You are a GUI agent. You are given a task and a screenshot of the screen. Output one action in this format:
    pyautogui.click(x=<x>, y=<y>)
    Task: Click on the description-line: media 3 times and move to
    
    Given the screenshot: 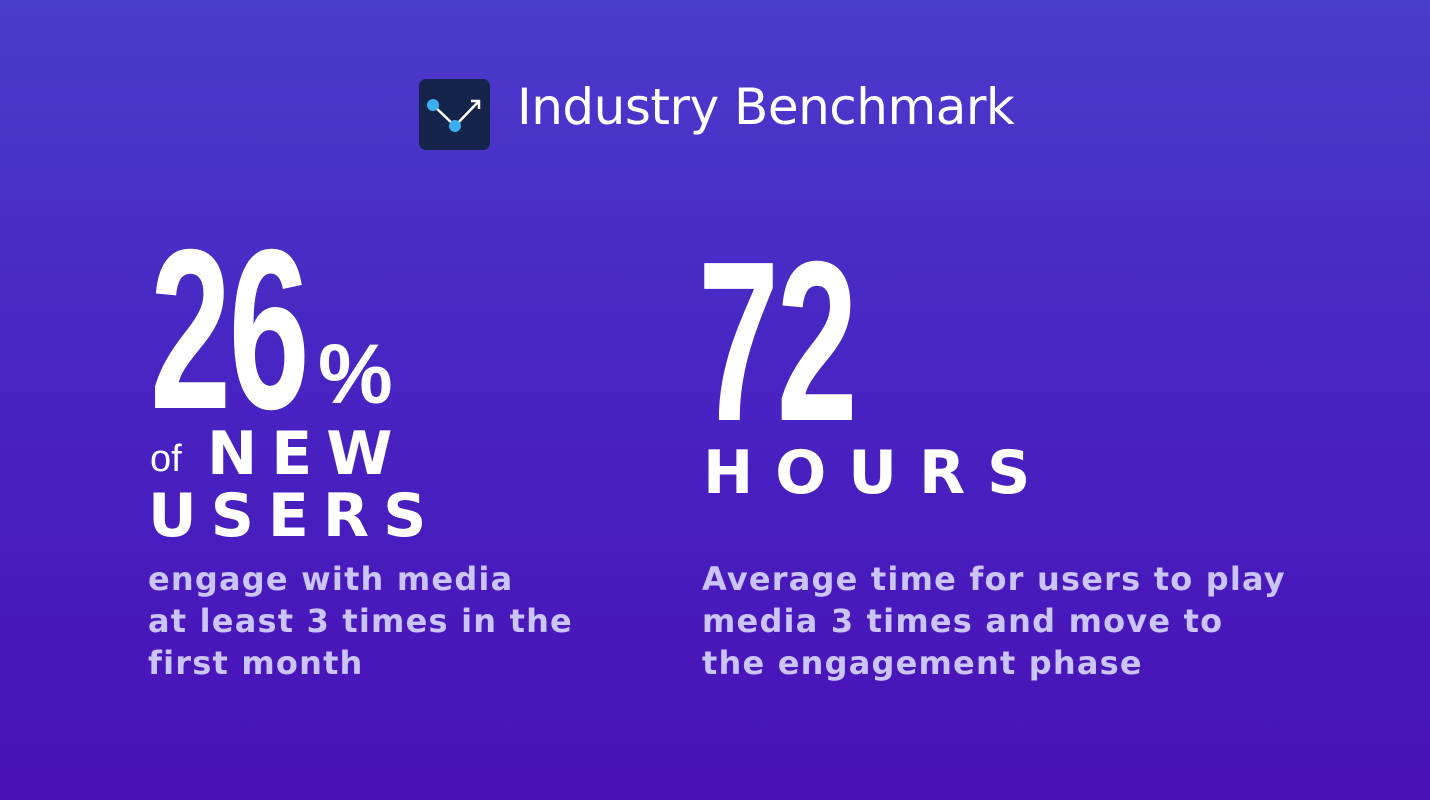 What is the action you would take?
    pyautogui.click(x=963, y=621)
    